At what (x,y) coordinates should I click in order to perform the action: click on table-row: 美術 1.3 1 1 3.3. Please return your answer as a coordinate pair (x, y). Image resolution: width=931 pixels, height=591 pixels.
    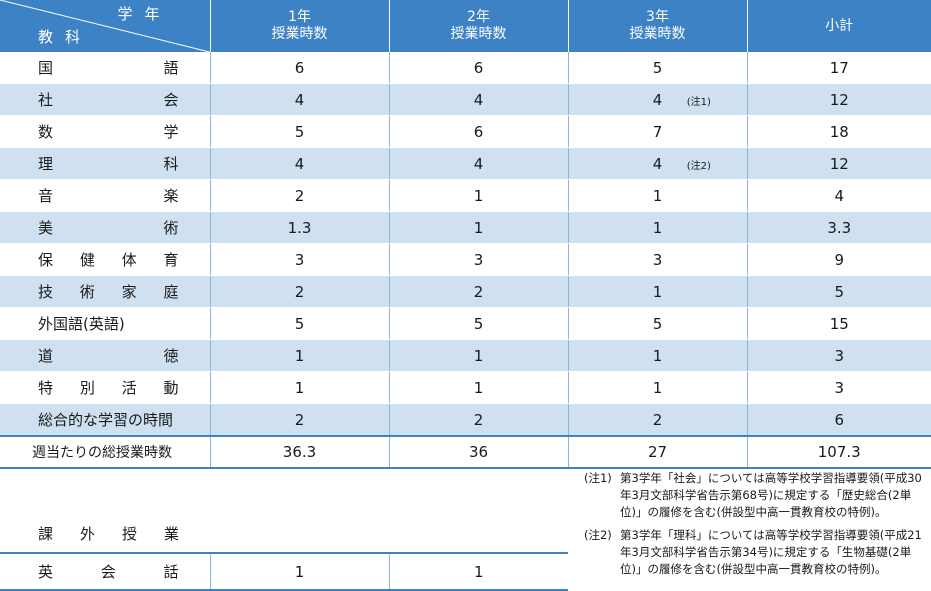
    Looking at the image, I should click on (465, 227).